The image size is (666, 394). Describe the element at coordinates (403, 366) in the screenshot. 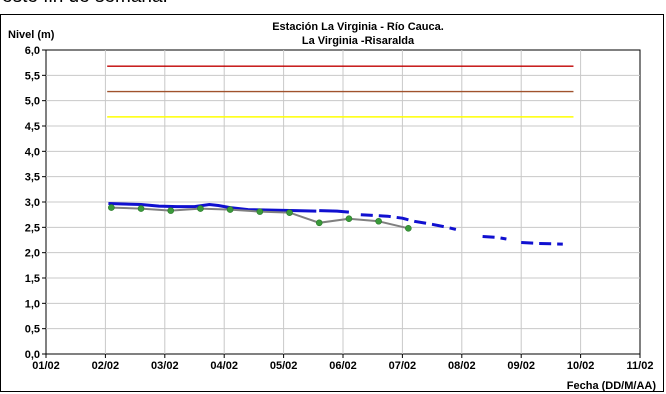

I see `x-tick-label: 07/02` at that location.